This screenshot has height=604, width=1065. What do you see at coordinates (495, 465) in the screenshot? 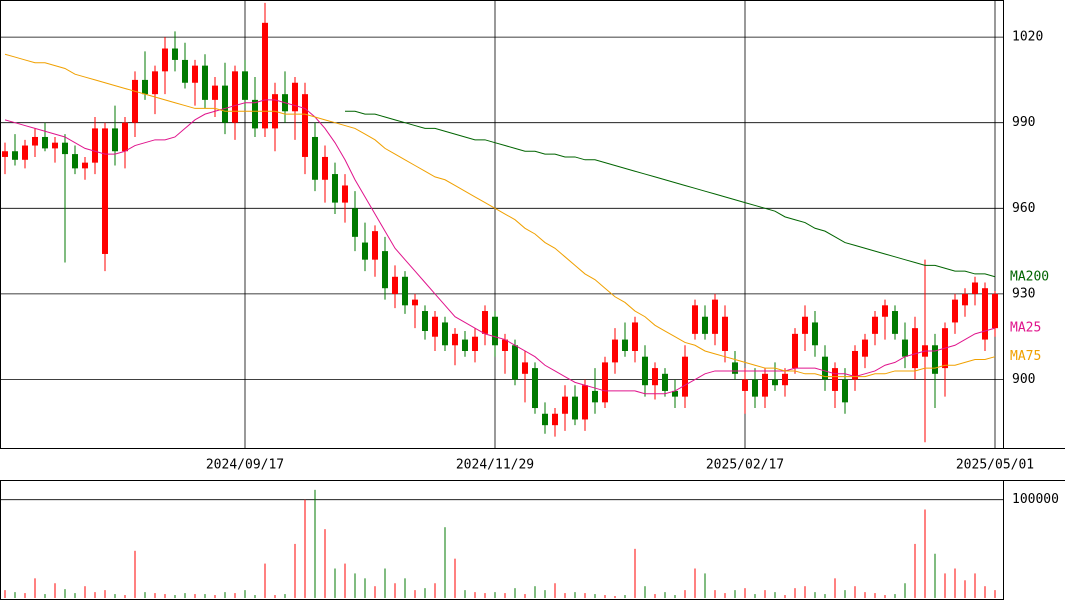
I see `x-tick-label: 2024/11/29` at bounding box center [495, 465].